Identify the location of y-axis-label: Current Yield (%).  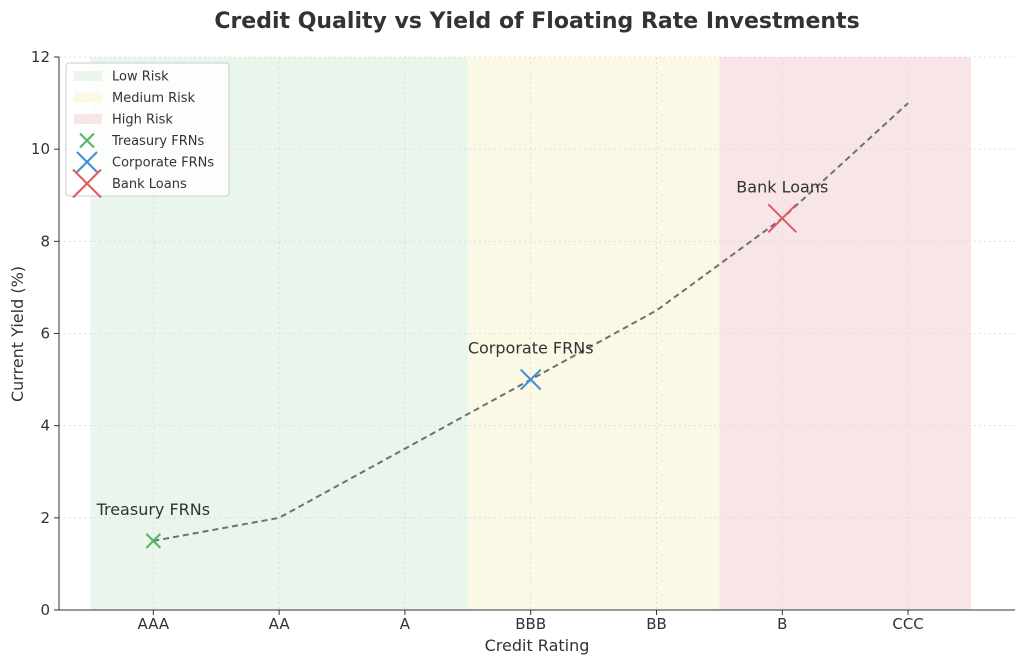
(17, 334).